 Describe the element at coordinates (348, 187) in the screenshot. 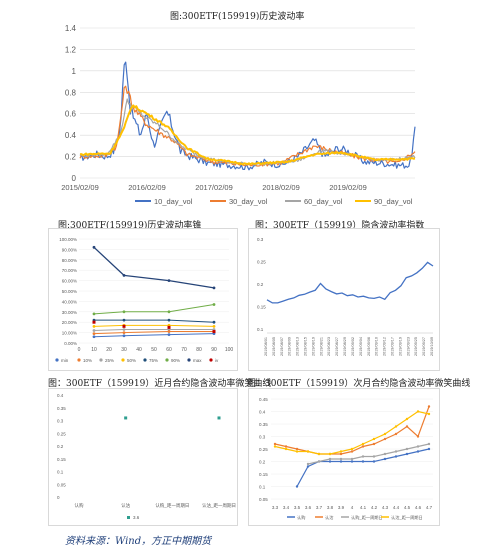

I see `x-tick-label: 2019/02/09` at that location.